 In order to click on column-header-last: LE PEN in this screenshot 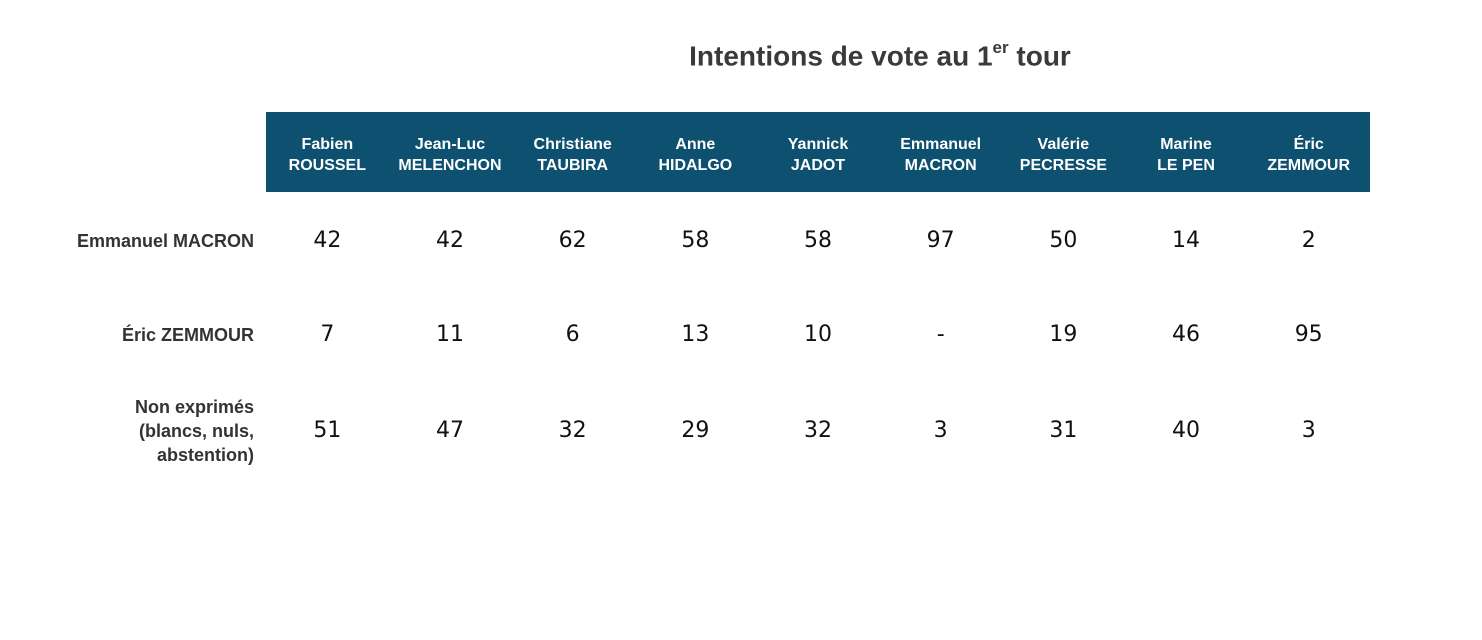, I will do `click(1186, 165)`.